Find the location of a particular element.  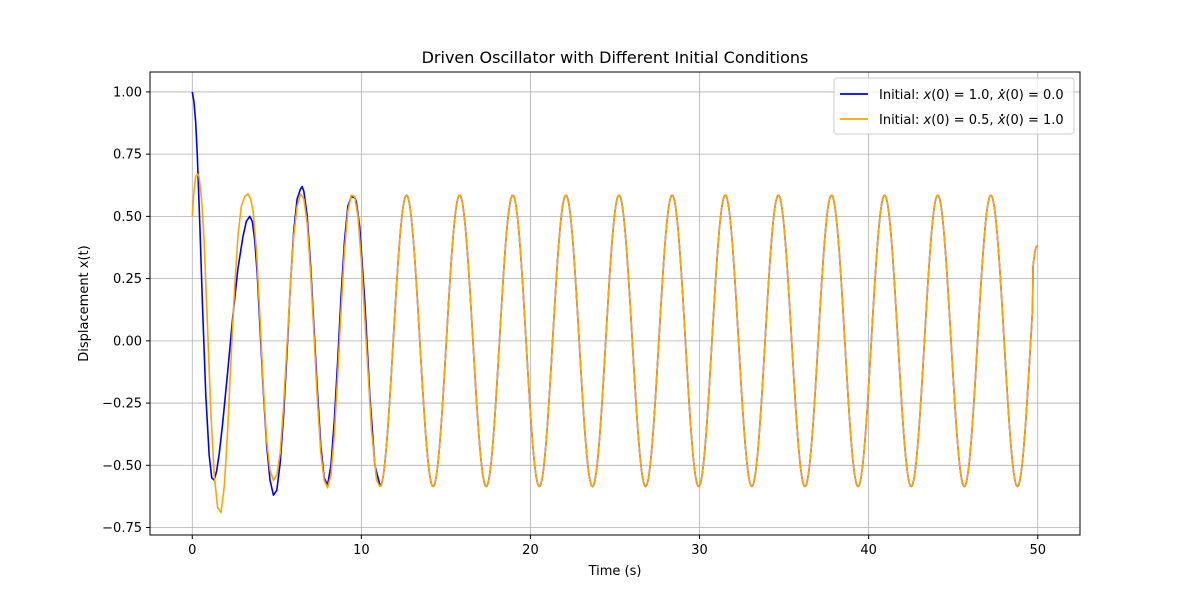

y-tick-label: 0.00 is located at coordinates (127, 341).